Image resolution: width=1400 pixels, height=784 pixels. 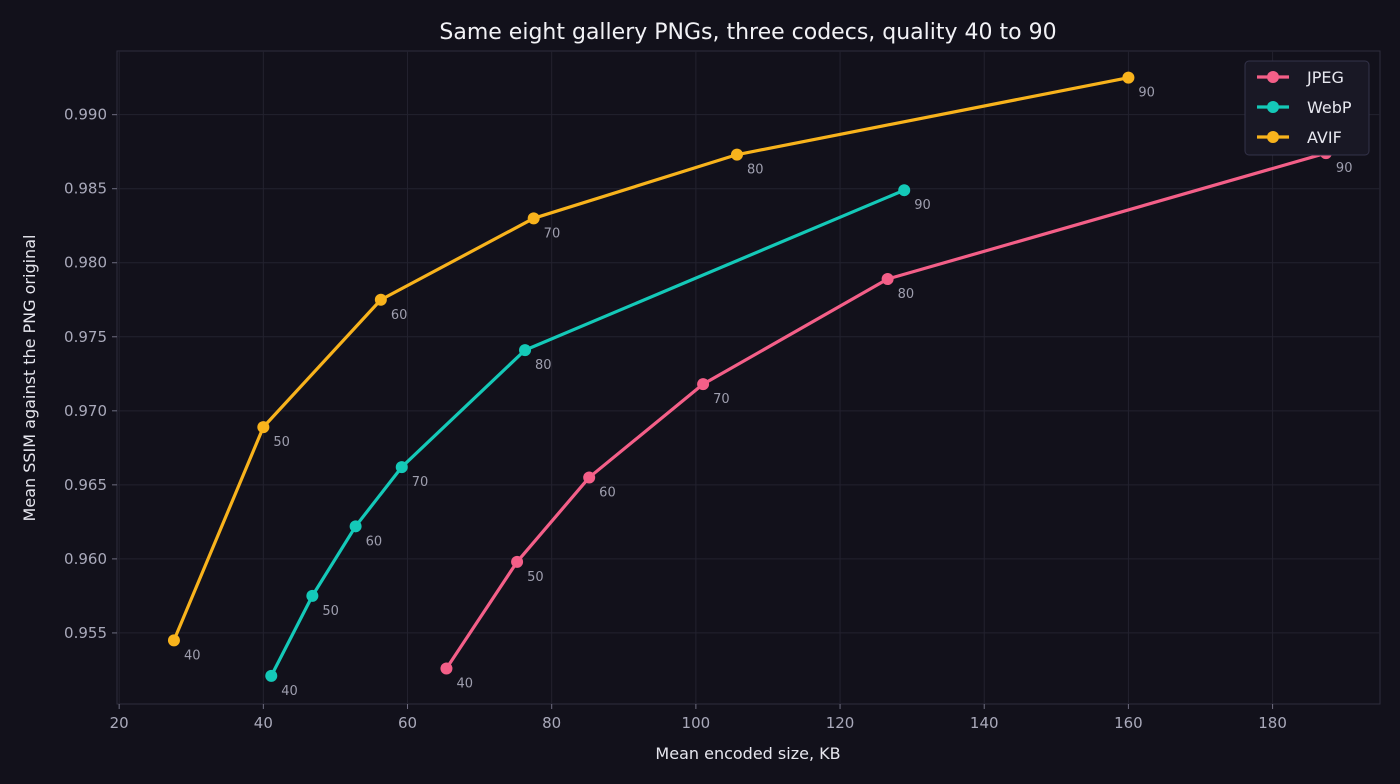 I want to click on x-tick-label: 140, so click(x=984, y=723).